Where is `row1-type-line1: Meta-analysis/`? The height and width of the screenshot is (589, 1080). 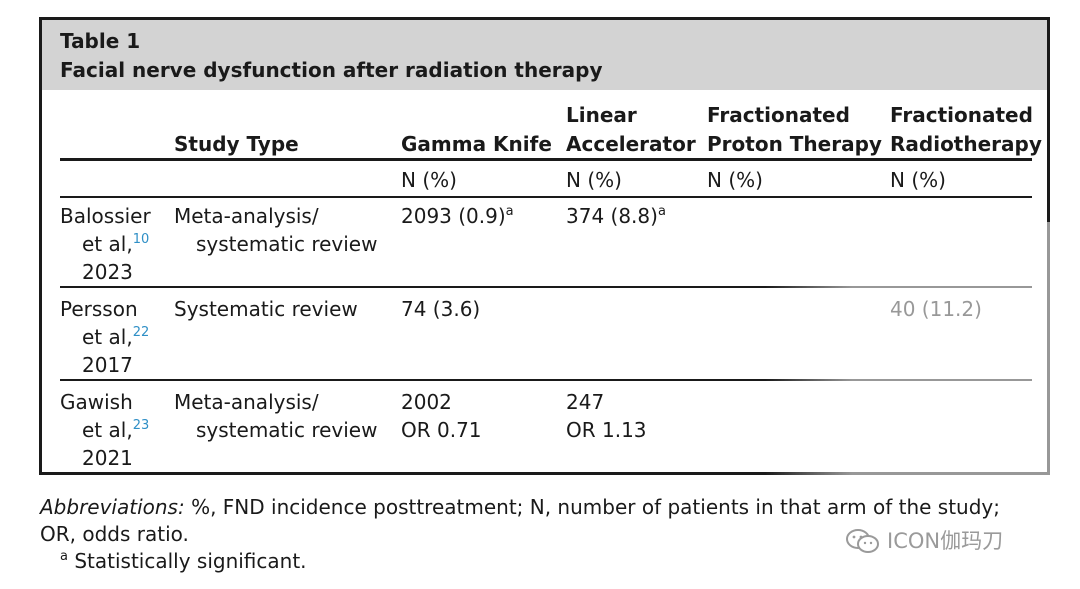 row1-type-line1: Meta-analysis/ is located at coordinates (246, 216).